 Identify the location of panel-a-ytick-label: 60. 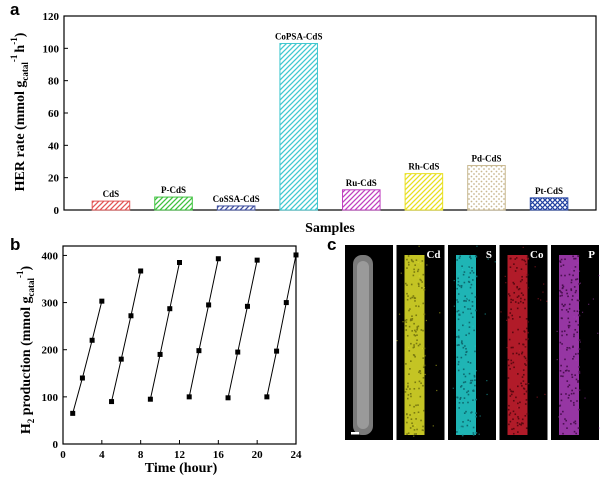
(54, 114).